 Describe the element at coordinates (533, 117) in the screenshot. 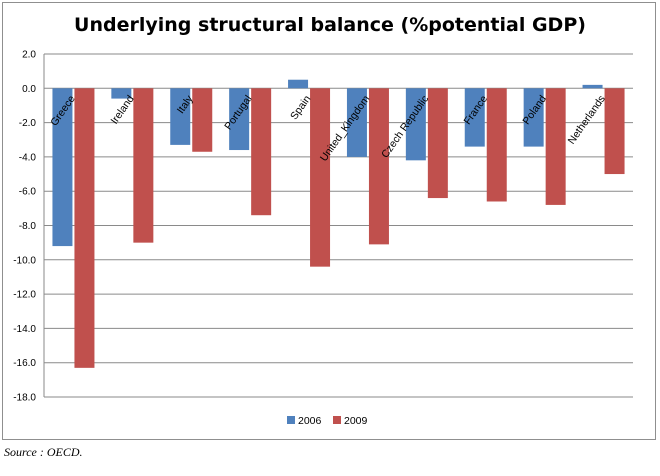

I see `bar-2006-poland` at that location.